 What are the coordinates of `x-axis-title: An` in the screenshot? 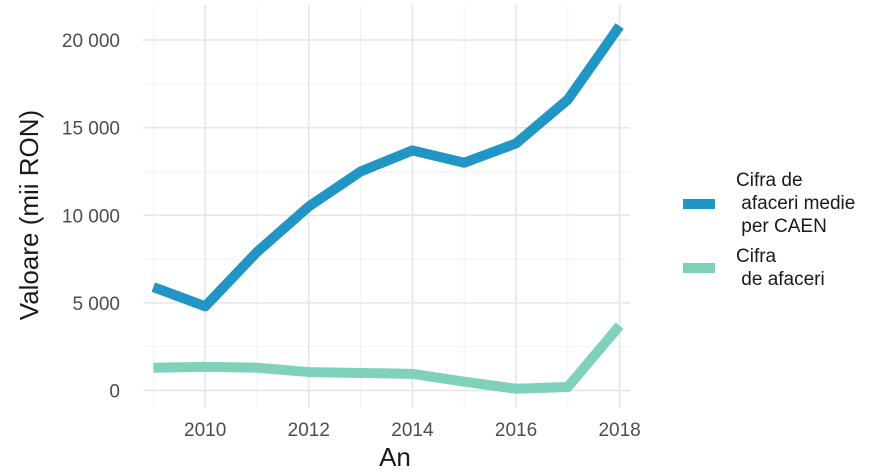 It's located at (395, 457).